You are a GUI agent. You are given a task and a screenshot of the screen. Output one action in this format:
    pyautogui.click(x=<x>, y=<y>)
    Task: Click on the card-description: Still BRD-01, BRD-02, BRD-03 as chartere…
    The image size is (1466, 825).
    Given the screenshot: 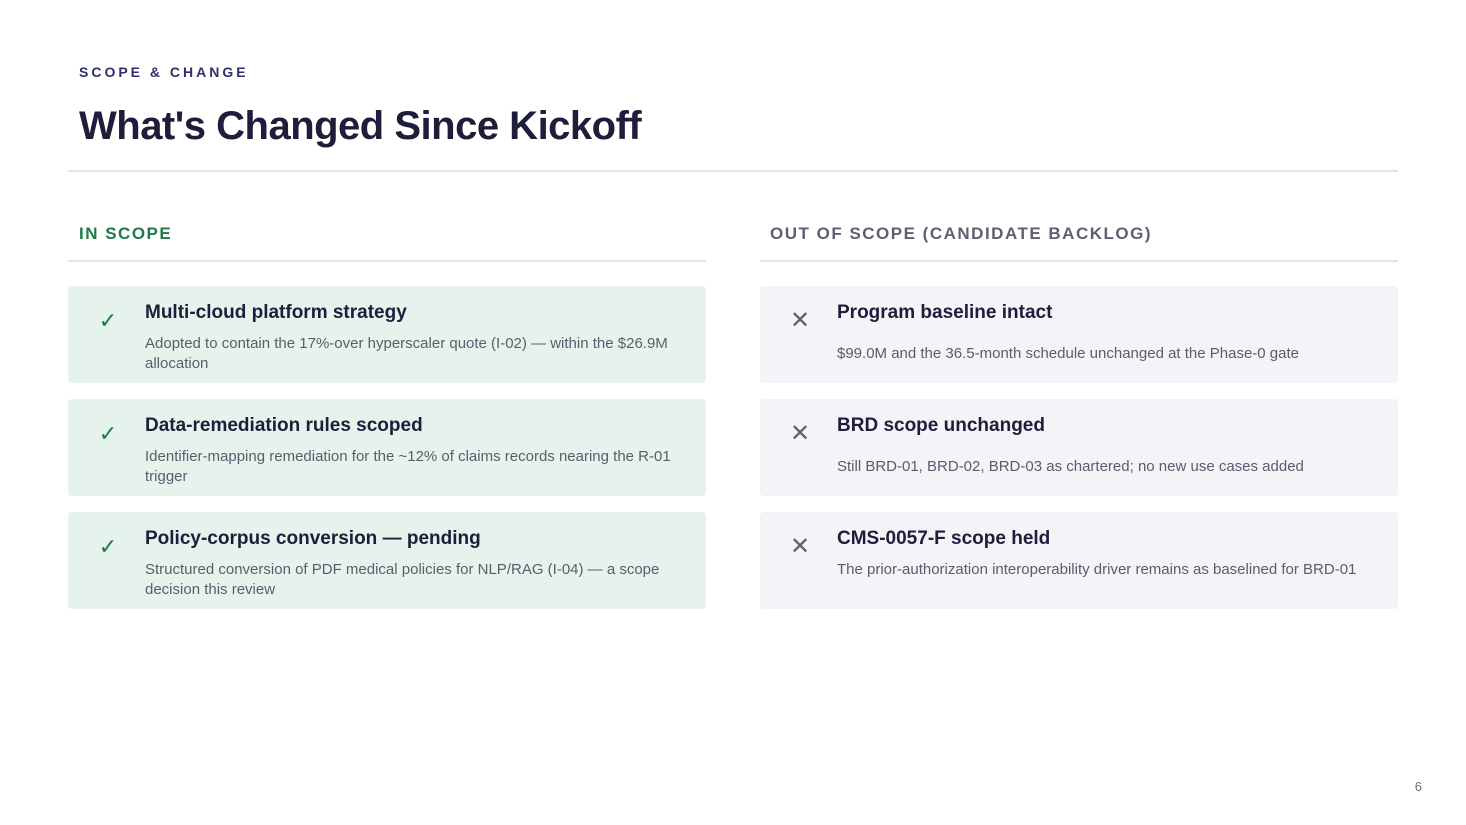 What is the action you would take?
    pyautogui.click(x=1070, y=466)
    